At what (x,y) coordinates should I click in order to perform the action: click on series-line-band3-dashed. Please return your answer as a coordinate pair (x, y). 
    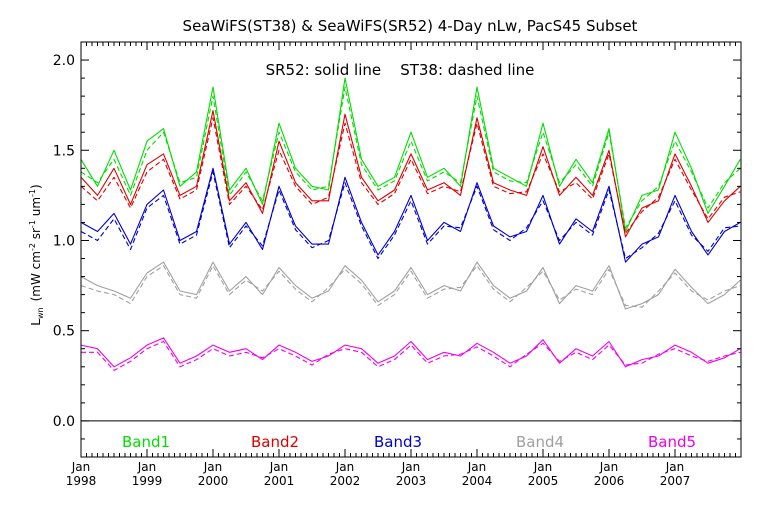
    Looking at the image, I should click on (410, 215).